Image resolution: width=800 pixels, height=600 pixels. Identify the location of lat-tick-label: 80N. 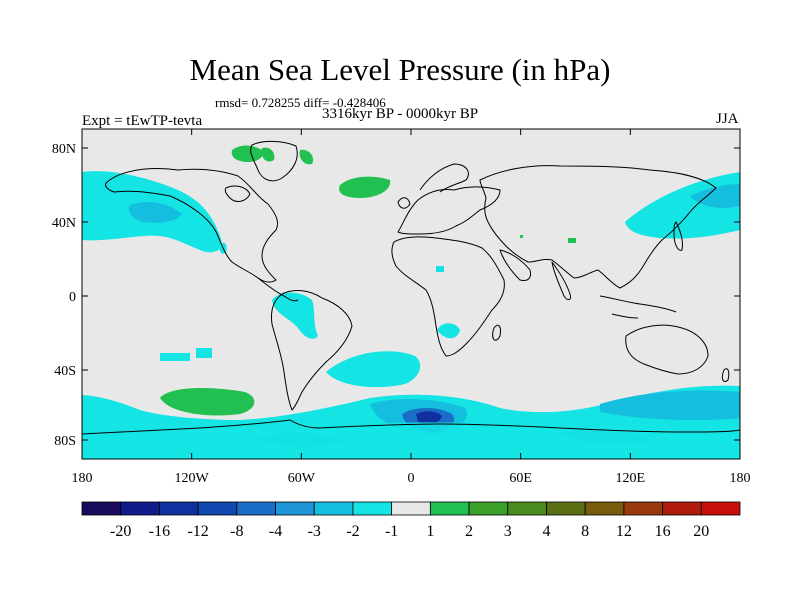
(64, 149).